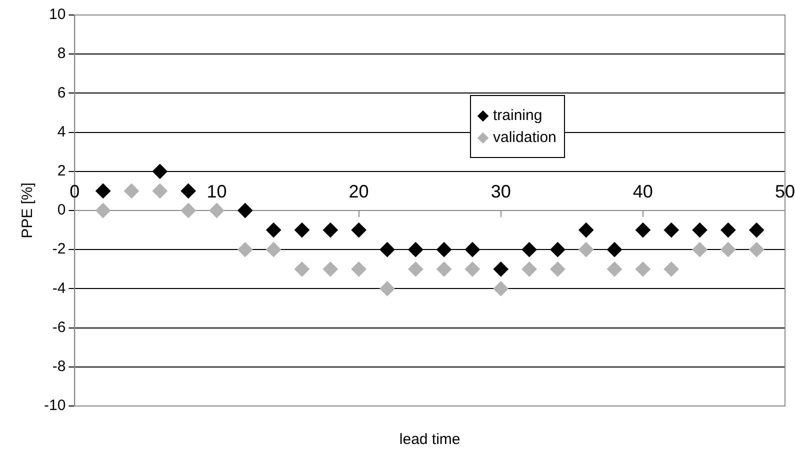 This screenshot has width=795, height=451. I want to click on y-tick-label: -2, so click(59, 249).